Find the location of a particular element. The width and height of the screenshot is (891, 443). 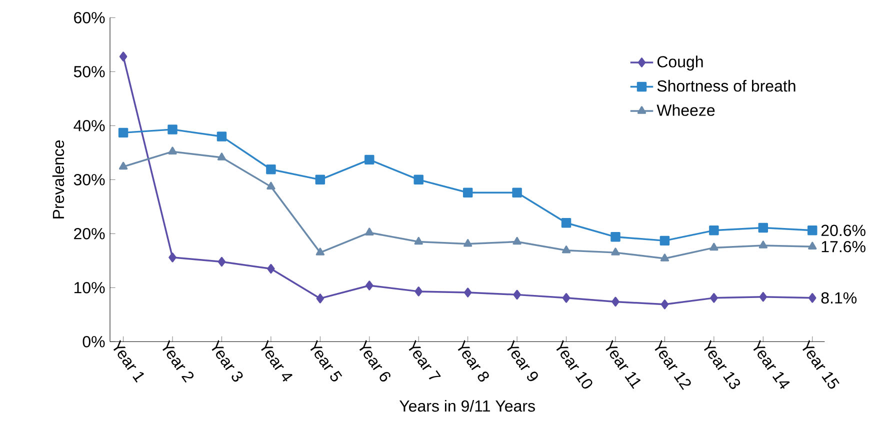

y-tick-label: 20% is located at coordinates (89, 234).